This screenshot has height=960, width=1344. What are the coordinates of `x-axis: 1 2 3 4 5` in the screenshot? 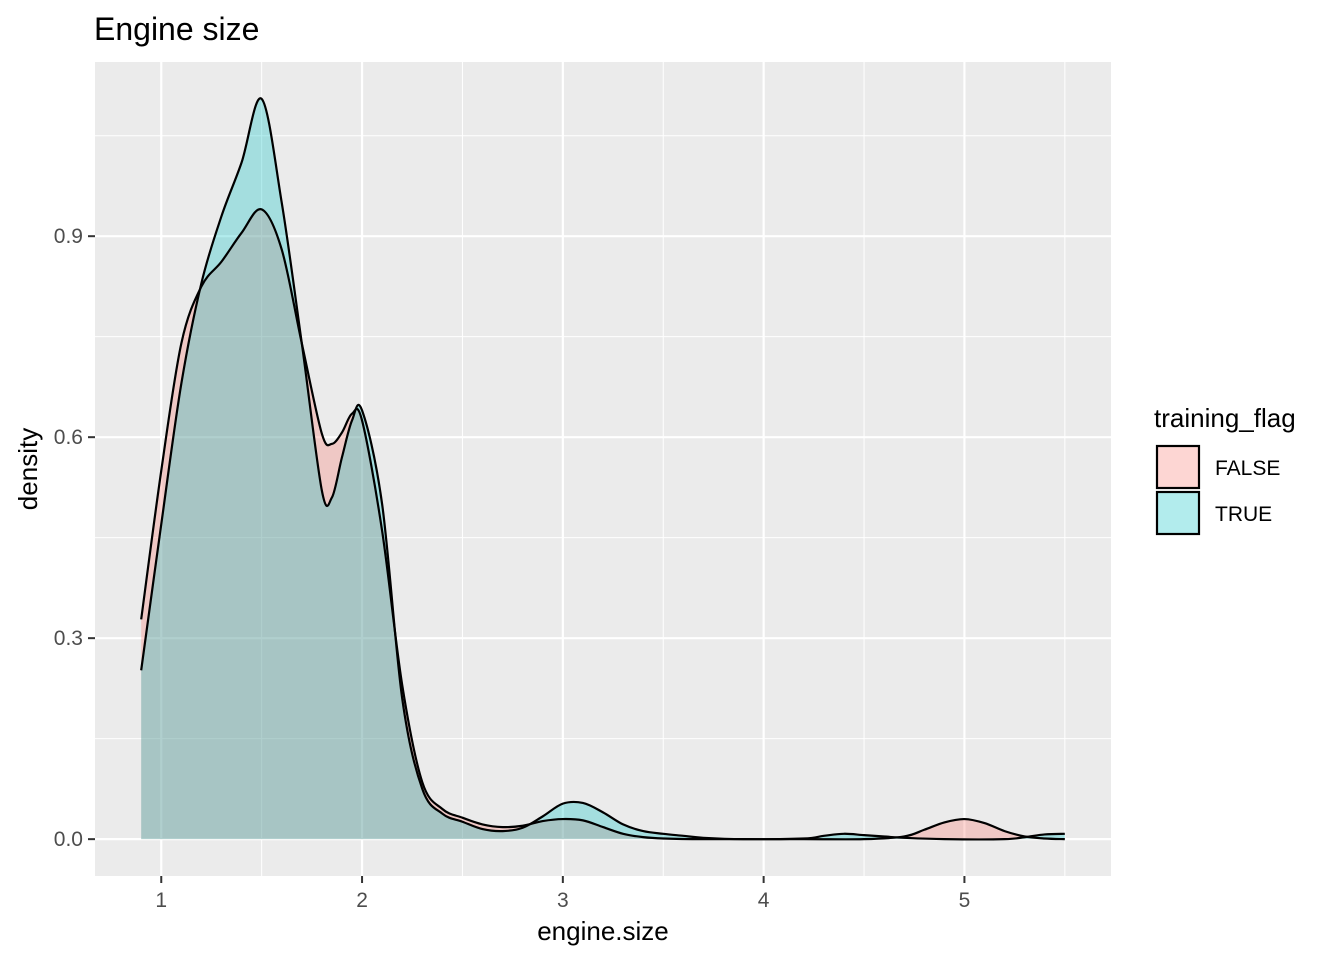 It's located at (562, 894).